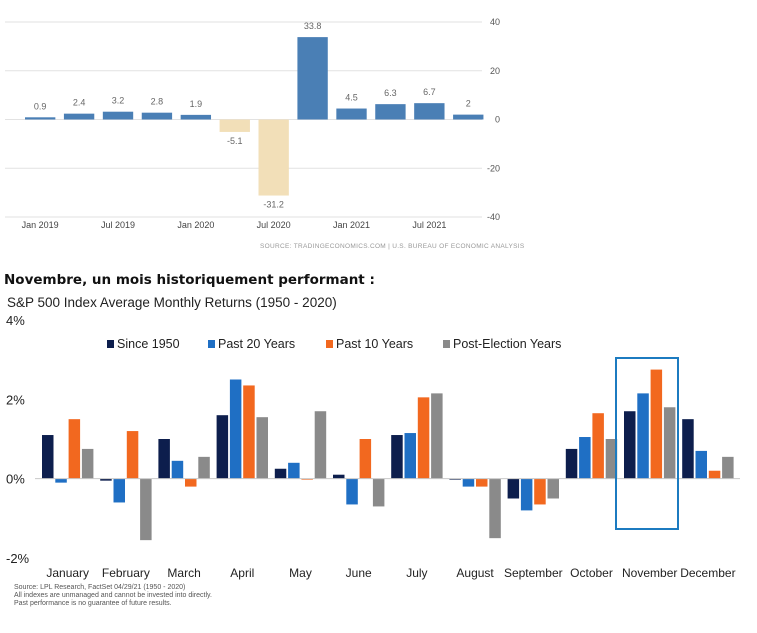  What do you see at coordinates (359, 573) in the screenshot?
I see `x-tick-label: June` at bounding box center [359, 573].